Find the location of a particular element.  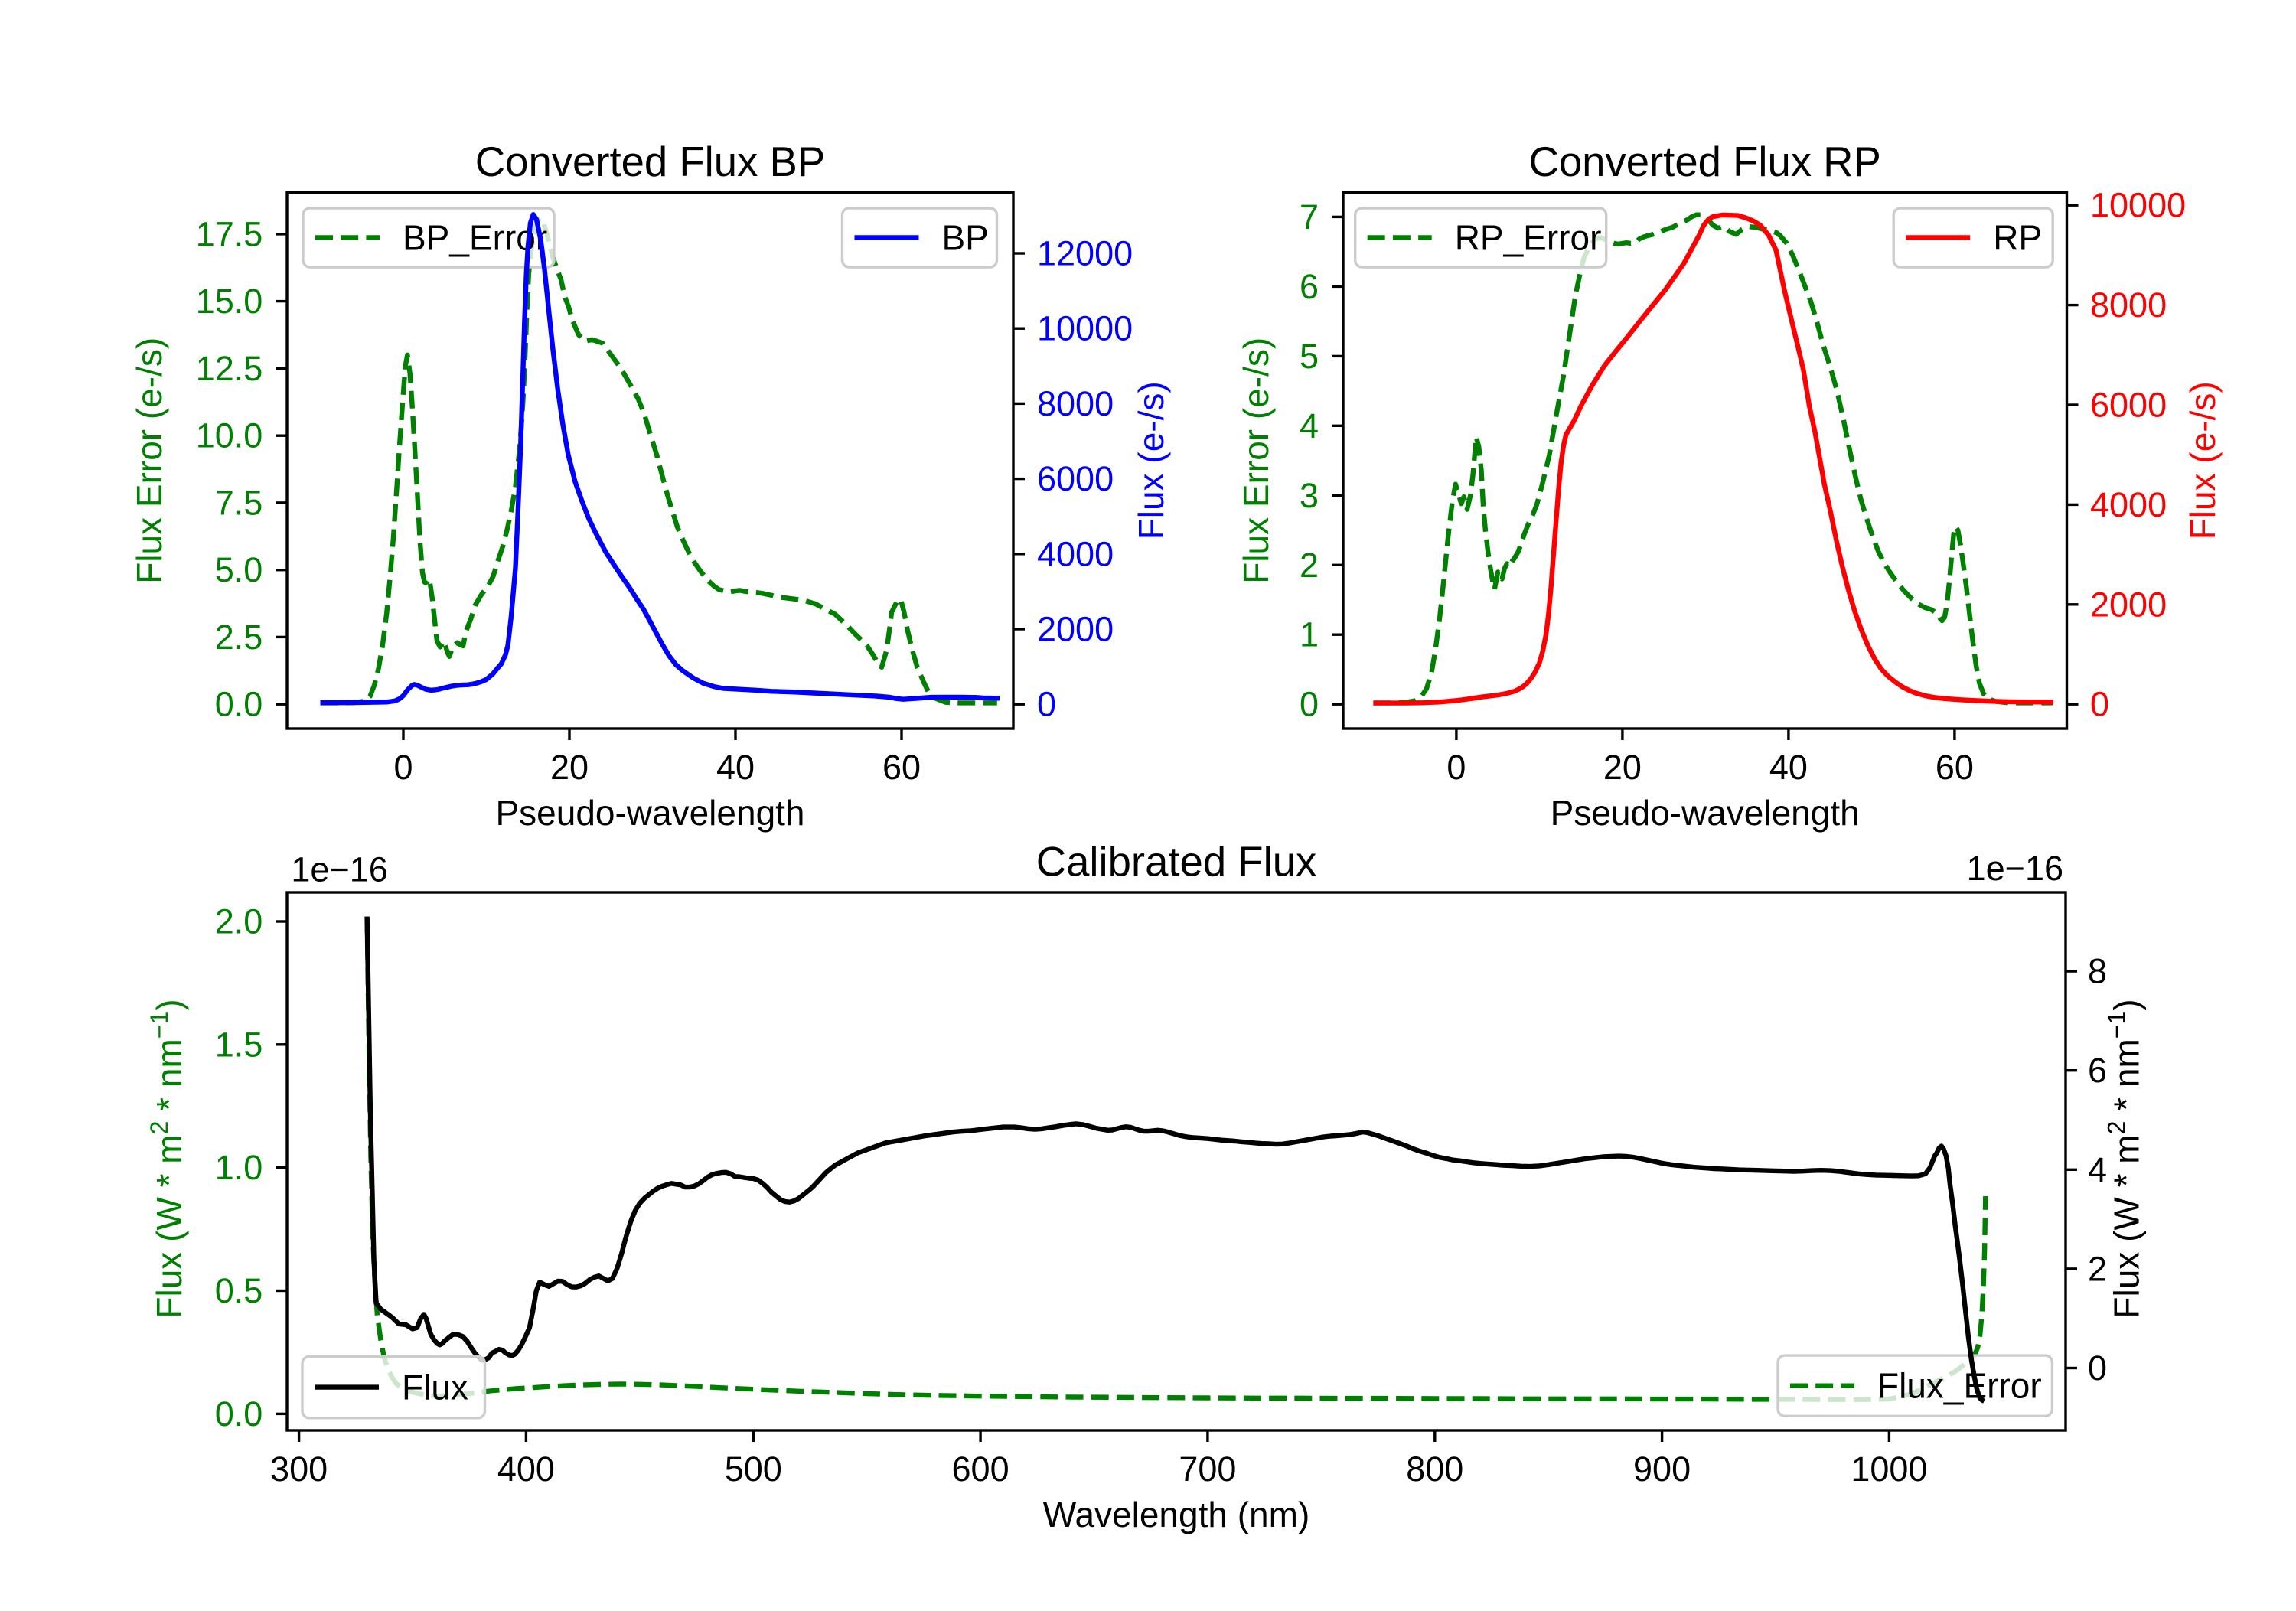

svg-text: Flux is located at coordinates (435, 1387).